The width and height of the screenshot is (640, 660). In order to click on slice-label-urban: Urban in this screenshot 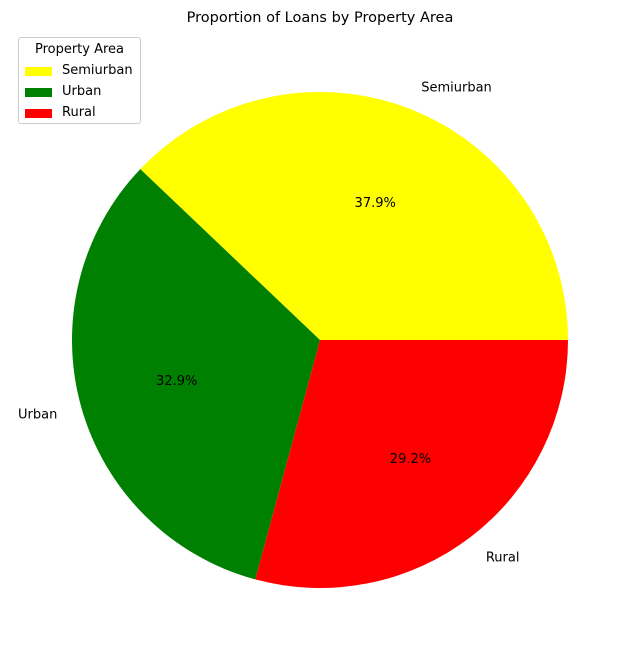, I will do `click(37, 415)`.